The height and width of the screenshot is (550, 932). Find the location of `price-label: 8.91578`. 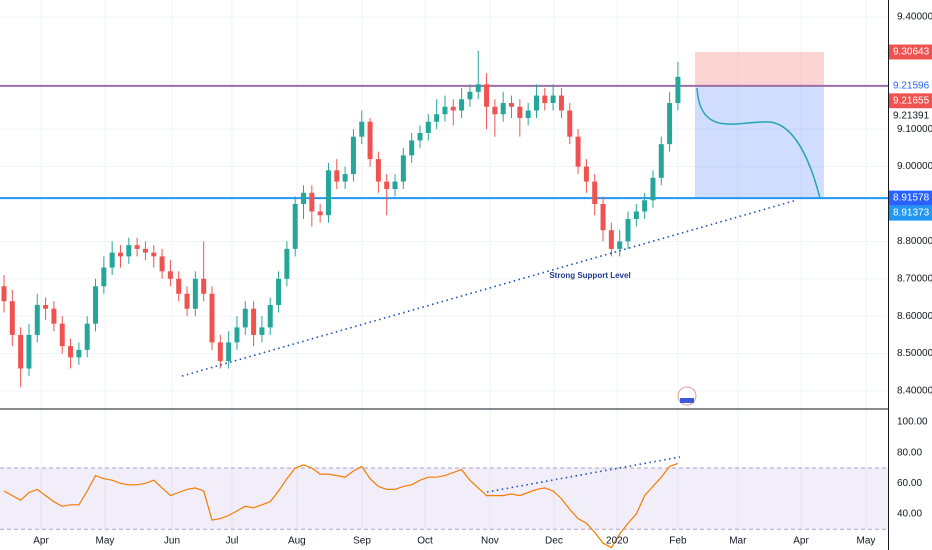

price-label: 8.91578 is located at coordinates (911, 198).